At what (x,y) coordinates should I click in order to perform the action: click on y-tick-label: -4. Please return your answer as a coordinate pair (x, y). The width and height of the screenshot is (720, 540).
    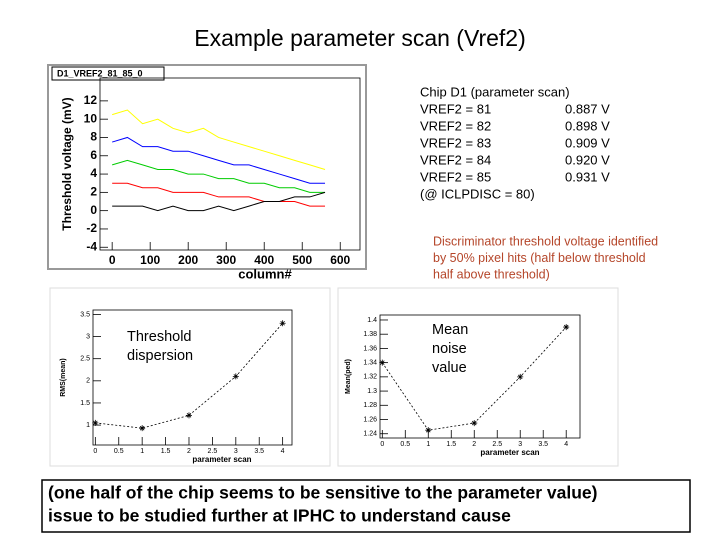
    Looking at the image, I should click on (91, 246).